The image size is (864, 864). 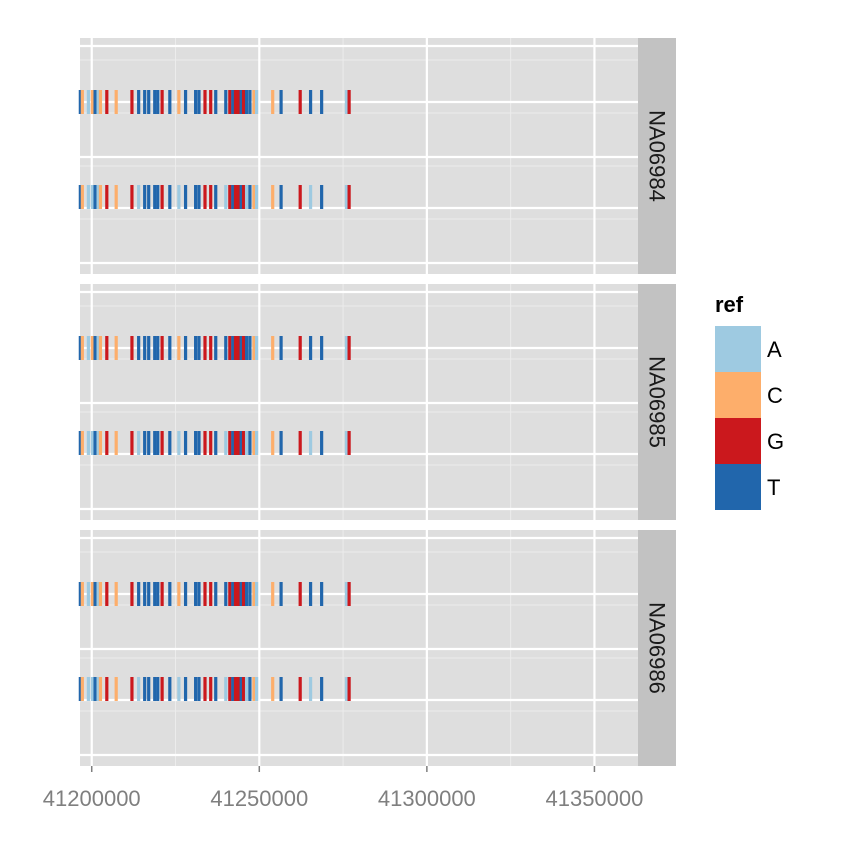 I want to click on x-tick-label: 41300000, so click(x=427, y=798).